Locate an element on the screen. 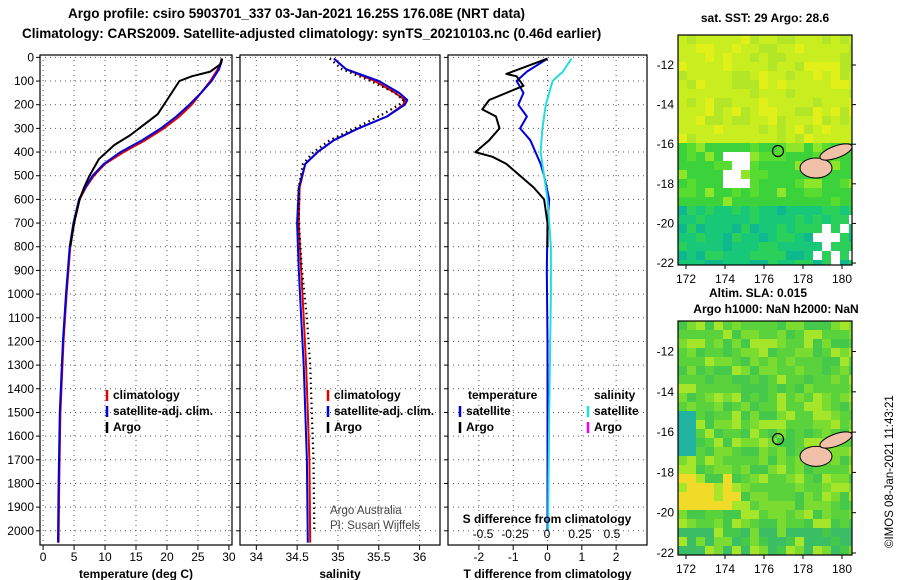 The width and height of the screenshot is (900, 580). temperature-series-argo is located at coordinates (146, 152).